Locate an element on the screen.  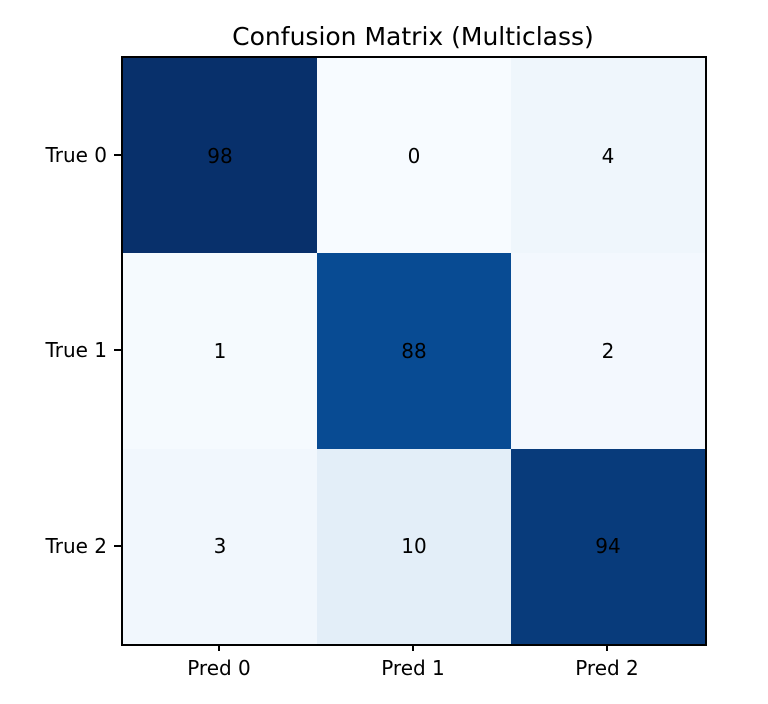
y-axis-label-true-2: True 2 is located at coordinates (76, 546).